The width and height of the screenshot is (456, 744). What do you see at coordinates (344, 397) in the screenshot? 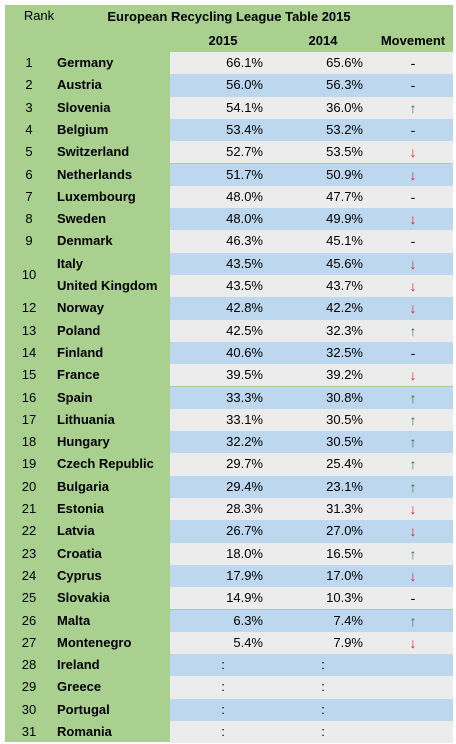
I see `value-2014-cell: 30.8%` at bounding box center [344, 397].